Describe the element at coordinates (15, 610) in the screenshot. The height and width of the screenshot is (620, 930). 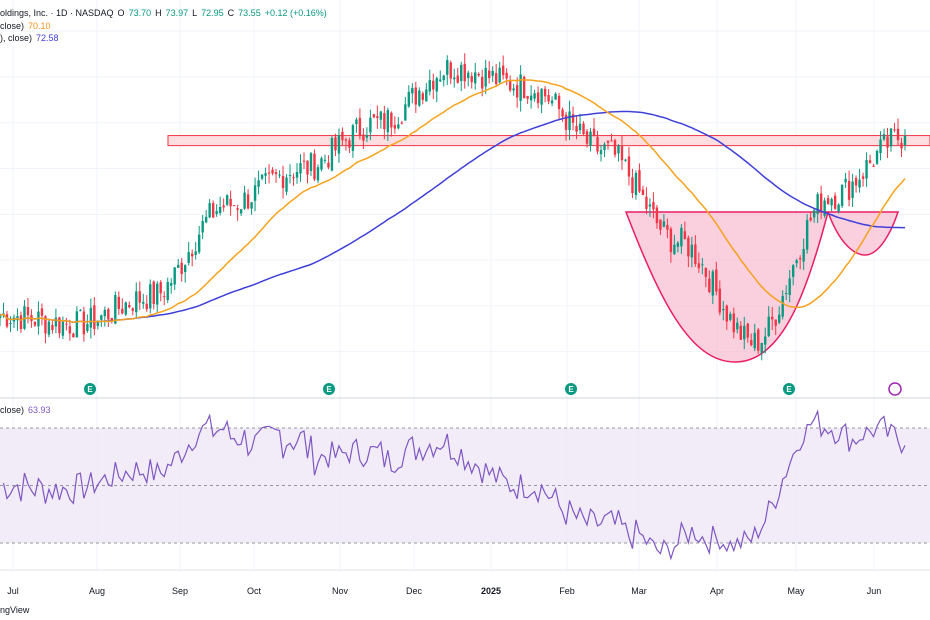
I see `watermark: ngView` at that location.